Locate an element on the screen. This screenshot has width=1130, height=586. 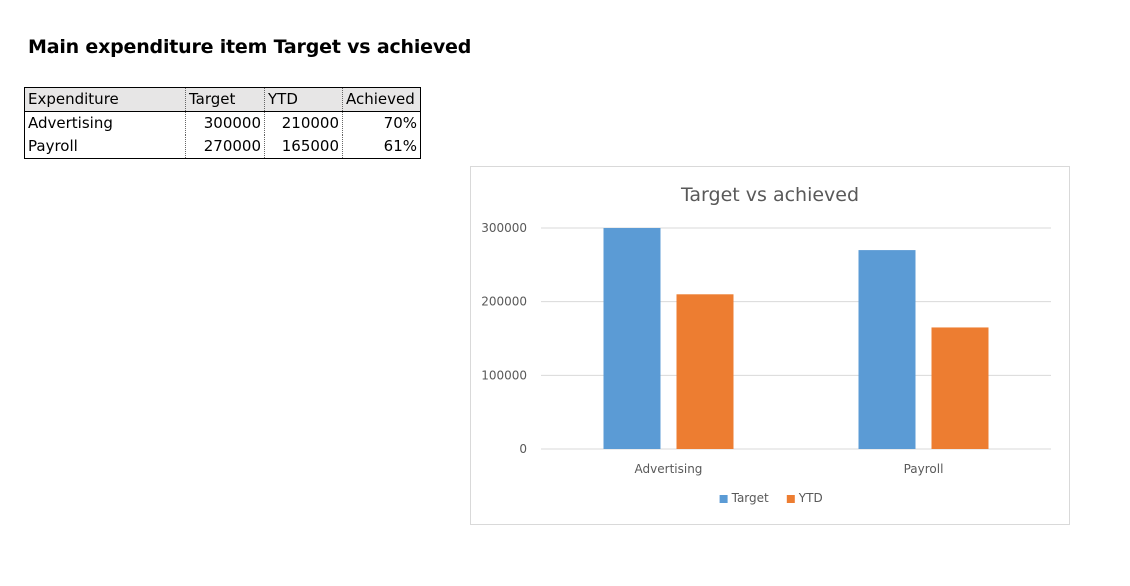
cell-target: 300000 is located at coordinates (225, 123).